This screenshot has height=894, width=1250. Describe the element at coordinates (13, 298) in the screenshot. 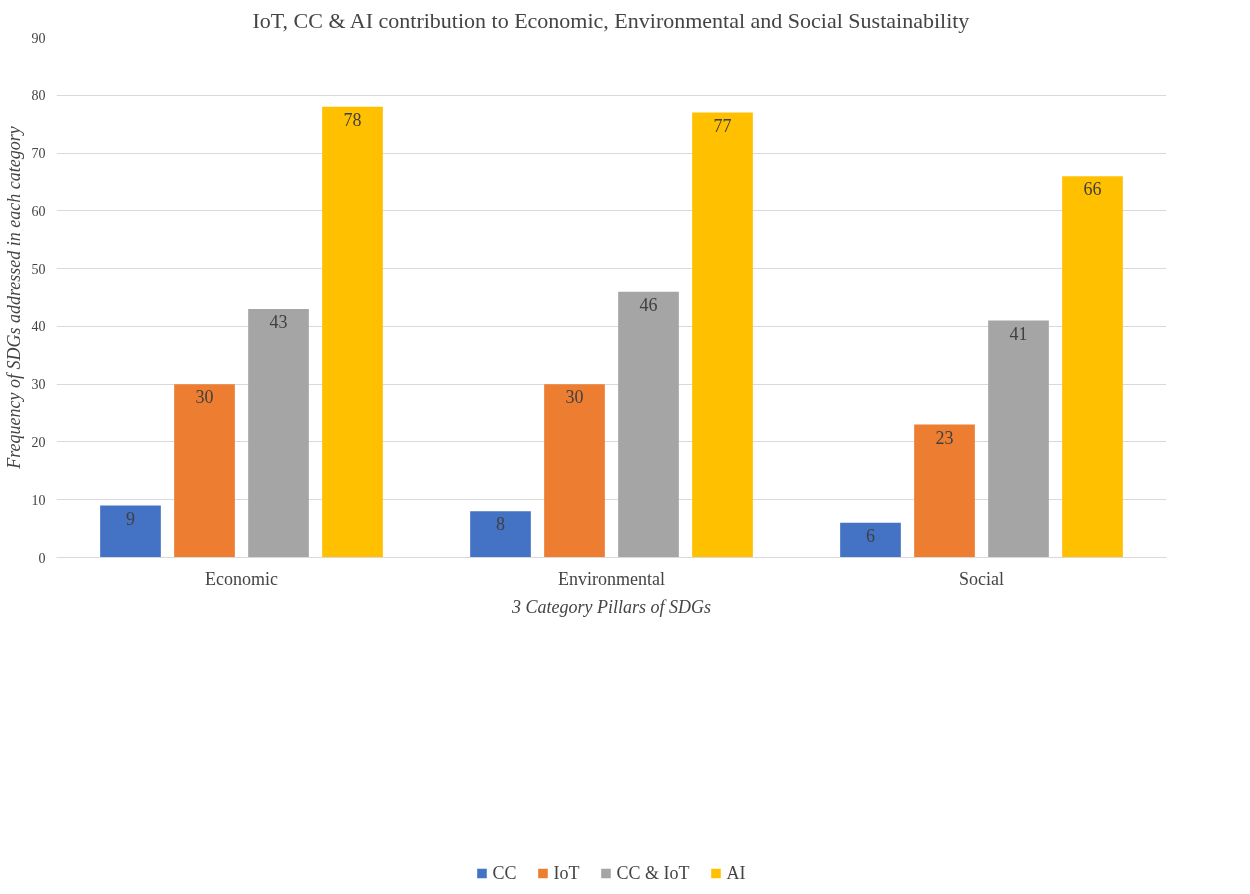

I see `y-axis-title: Frequency of SDGs addressed in each category` at that location.